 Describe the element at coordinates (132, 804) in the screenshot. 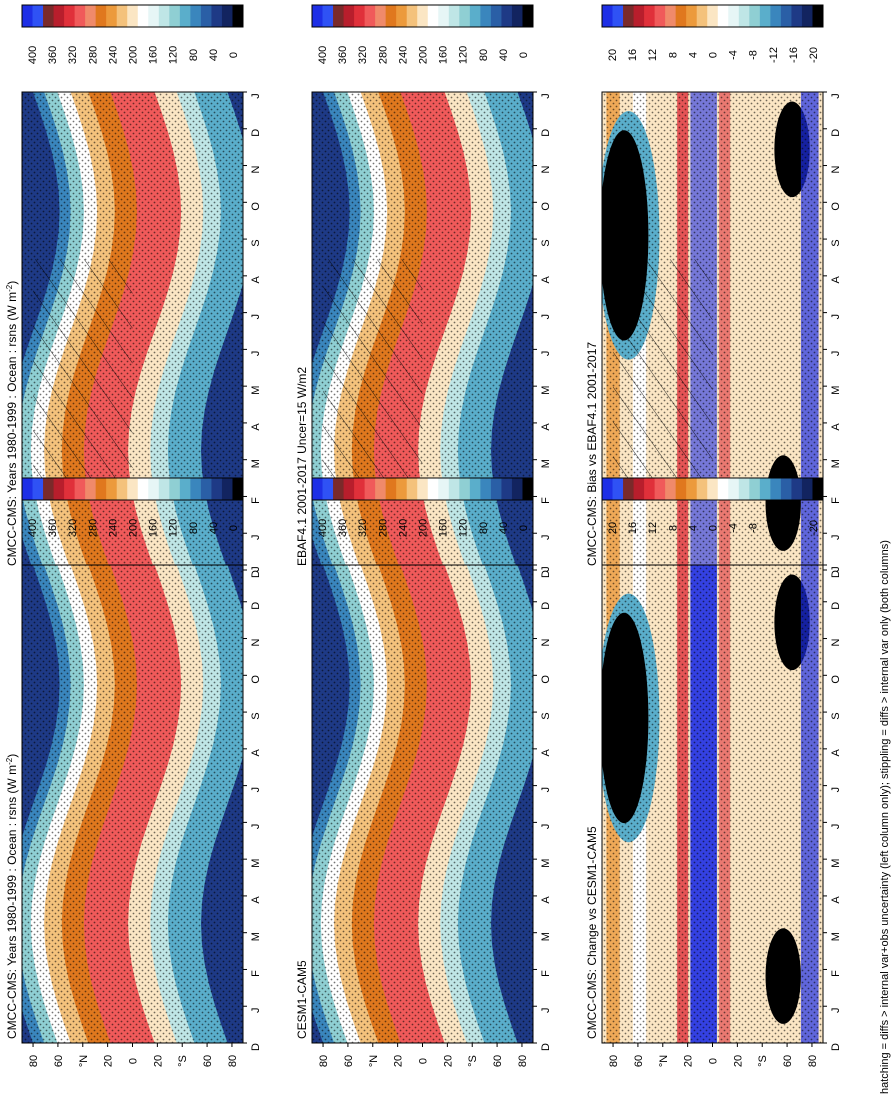

I see `heatmap-field` at that location.